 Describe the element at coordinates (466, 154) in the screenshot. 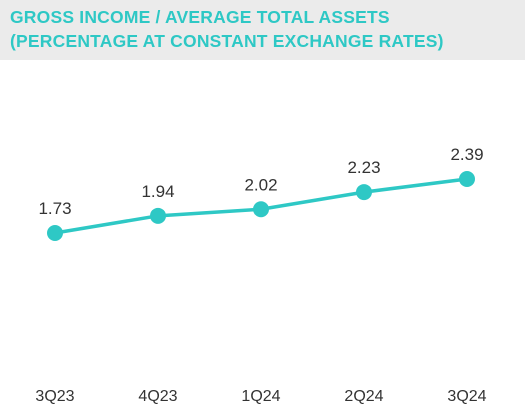

I see `data-label: 2.39` at that location.